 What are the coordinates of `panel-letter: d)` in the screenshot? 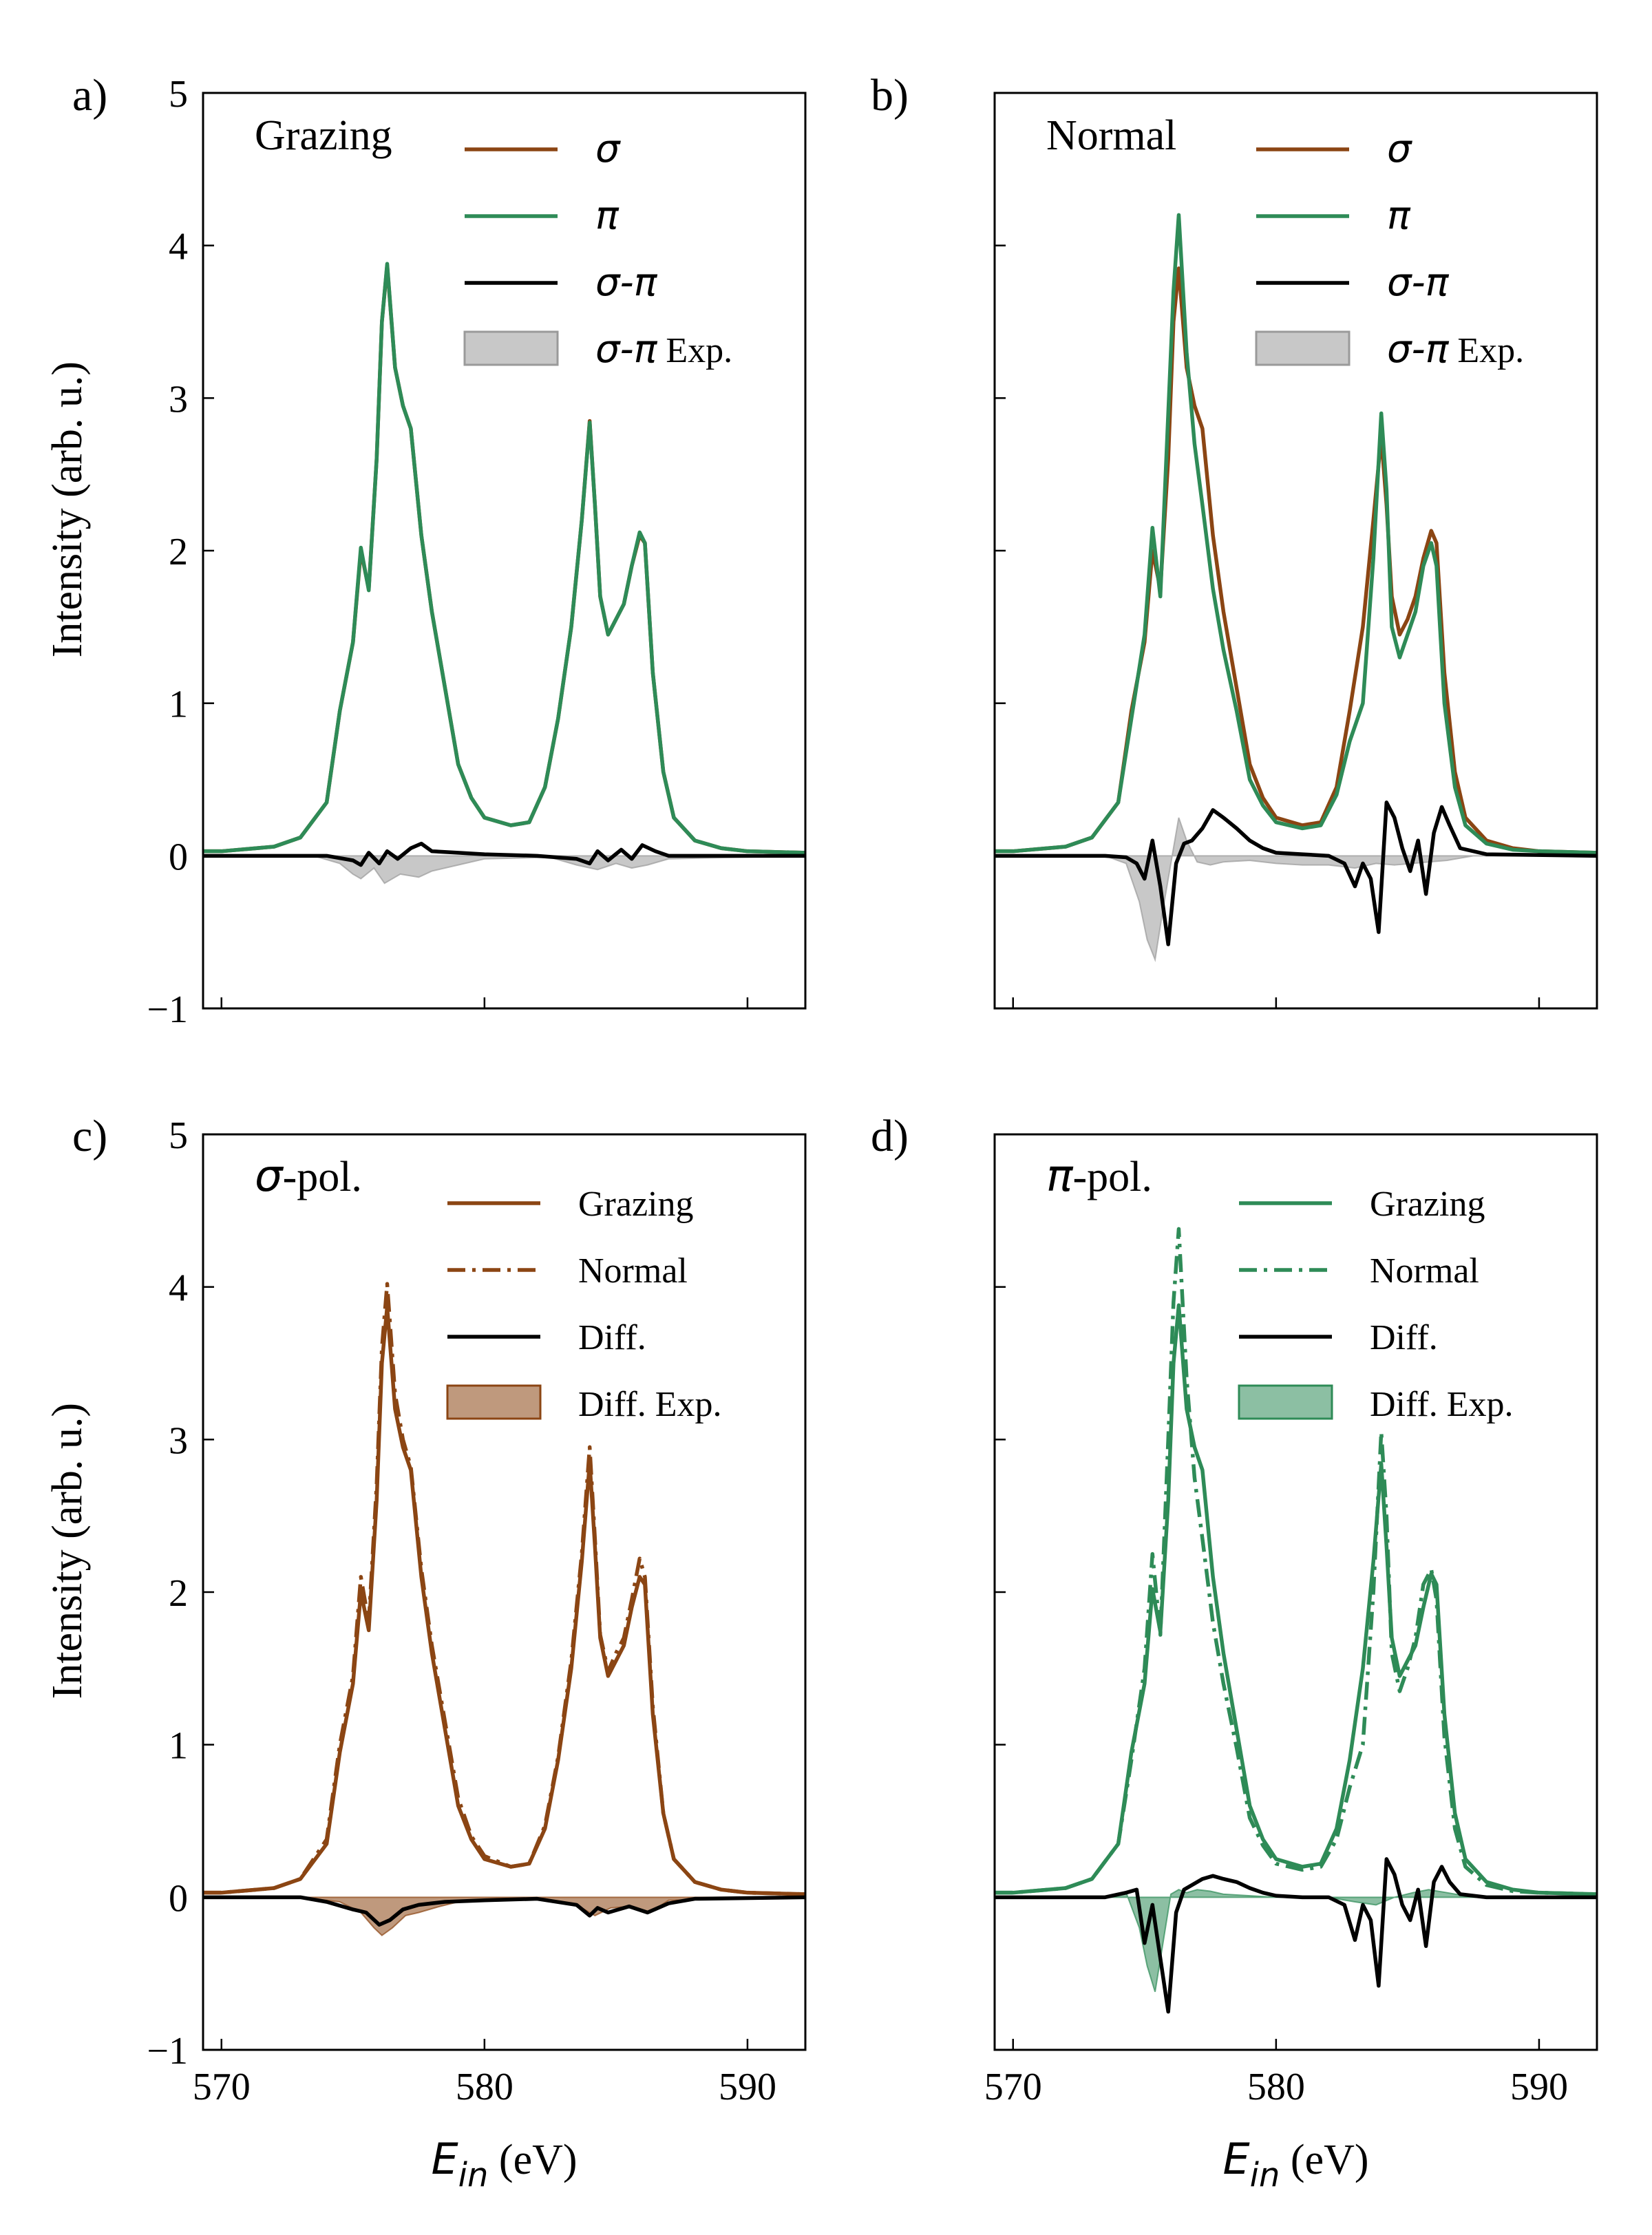 It's located at (890, 1136).